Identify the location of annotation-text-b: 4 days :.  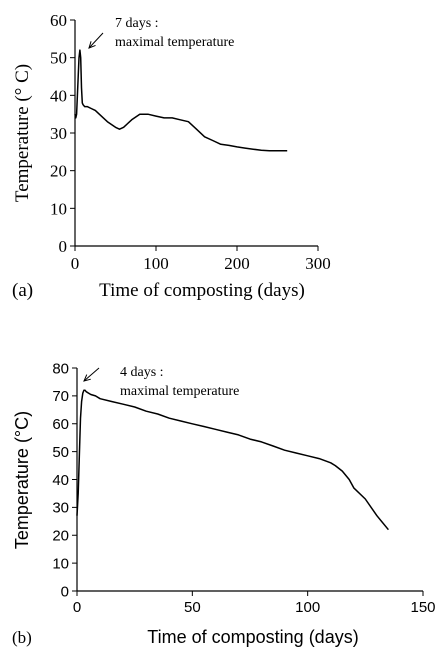
(142, 372).